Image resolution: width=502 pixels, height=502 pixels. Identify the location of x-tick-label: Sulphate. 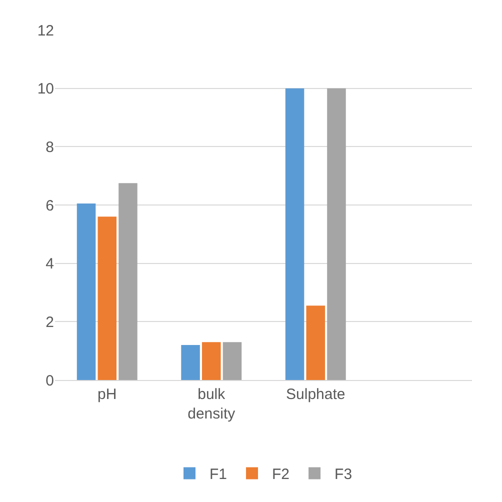
(316, 394).